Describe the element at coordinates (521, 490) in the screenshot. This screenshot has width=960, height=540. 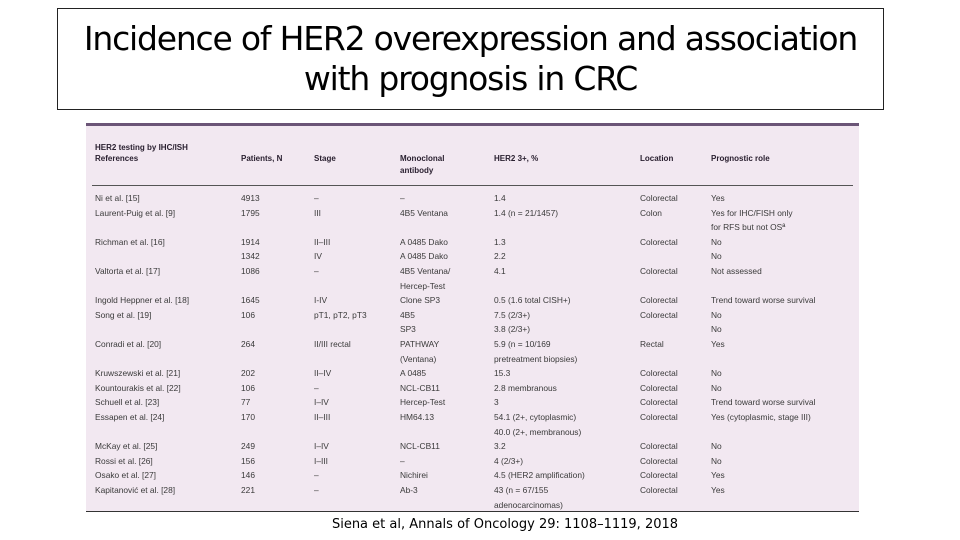
I see `cell-her2: 43 (n = 67/155` at that location.